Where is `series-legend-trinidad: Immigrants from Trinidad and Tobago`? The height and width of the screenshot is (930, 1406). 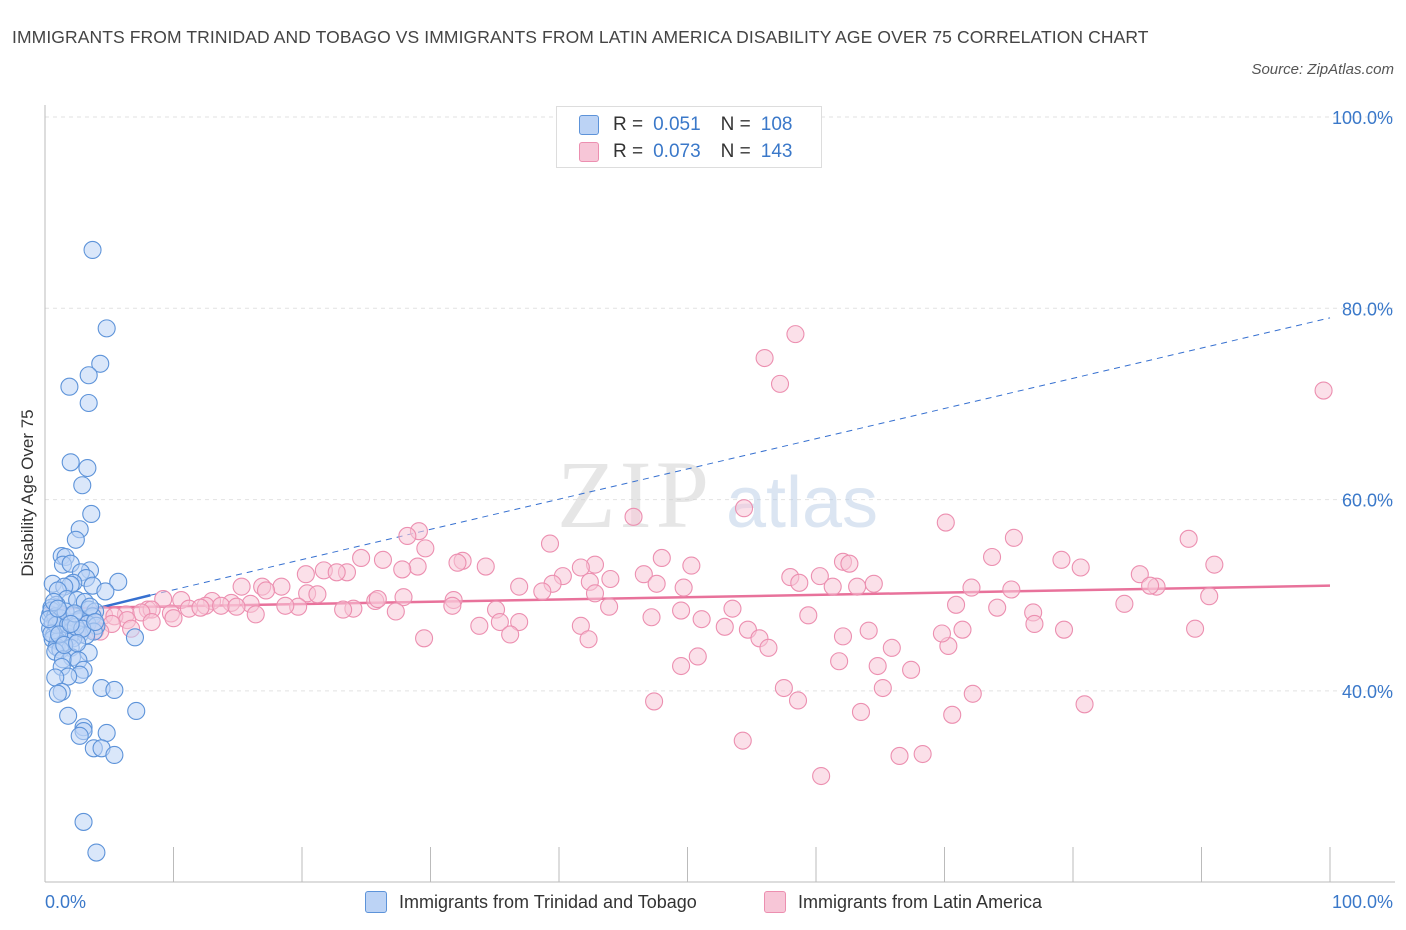 series-legend-trinidad: Immigrants from Trinidad and Tobago is located at coordinates (531, 902).